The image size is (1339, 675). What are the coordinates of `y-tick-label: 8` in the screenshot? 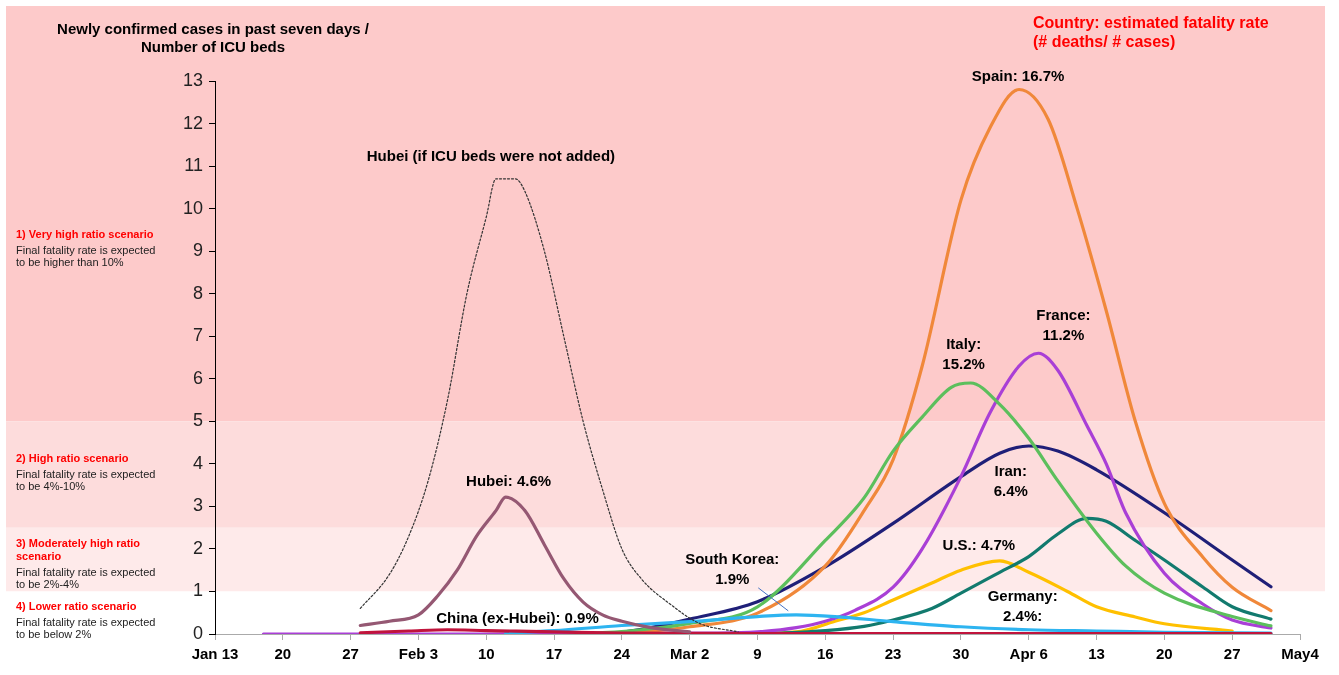 It's located at (197, 292).